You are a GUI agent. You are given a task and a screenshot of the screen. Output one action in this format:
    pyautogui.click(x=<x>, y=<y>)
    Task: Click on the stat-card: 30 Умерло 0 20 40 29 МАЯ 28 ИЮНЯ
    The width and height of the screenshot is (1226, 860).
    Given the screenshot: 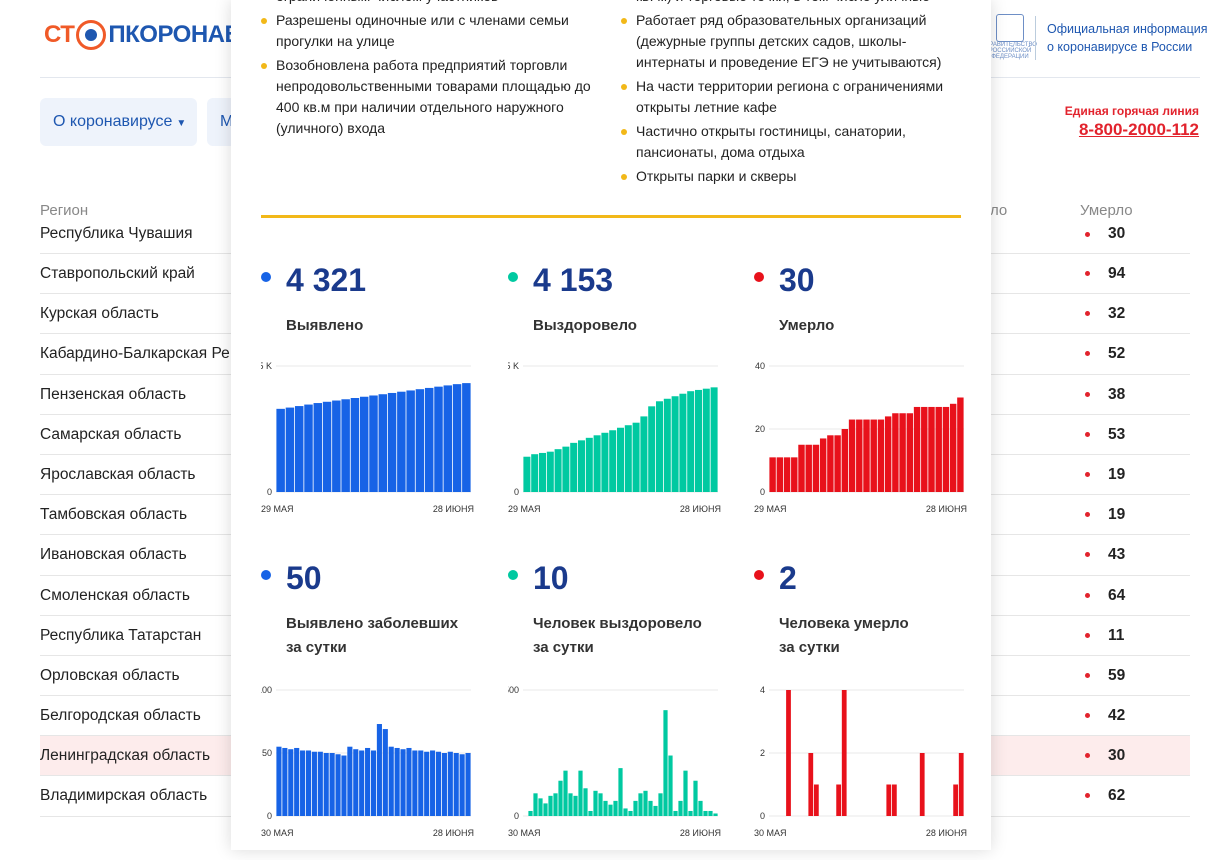 What is the action you would take?
    pyautogui.click(x=866, y=412)
    